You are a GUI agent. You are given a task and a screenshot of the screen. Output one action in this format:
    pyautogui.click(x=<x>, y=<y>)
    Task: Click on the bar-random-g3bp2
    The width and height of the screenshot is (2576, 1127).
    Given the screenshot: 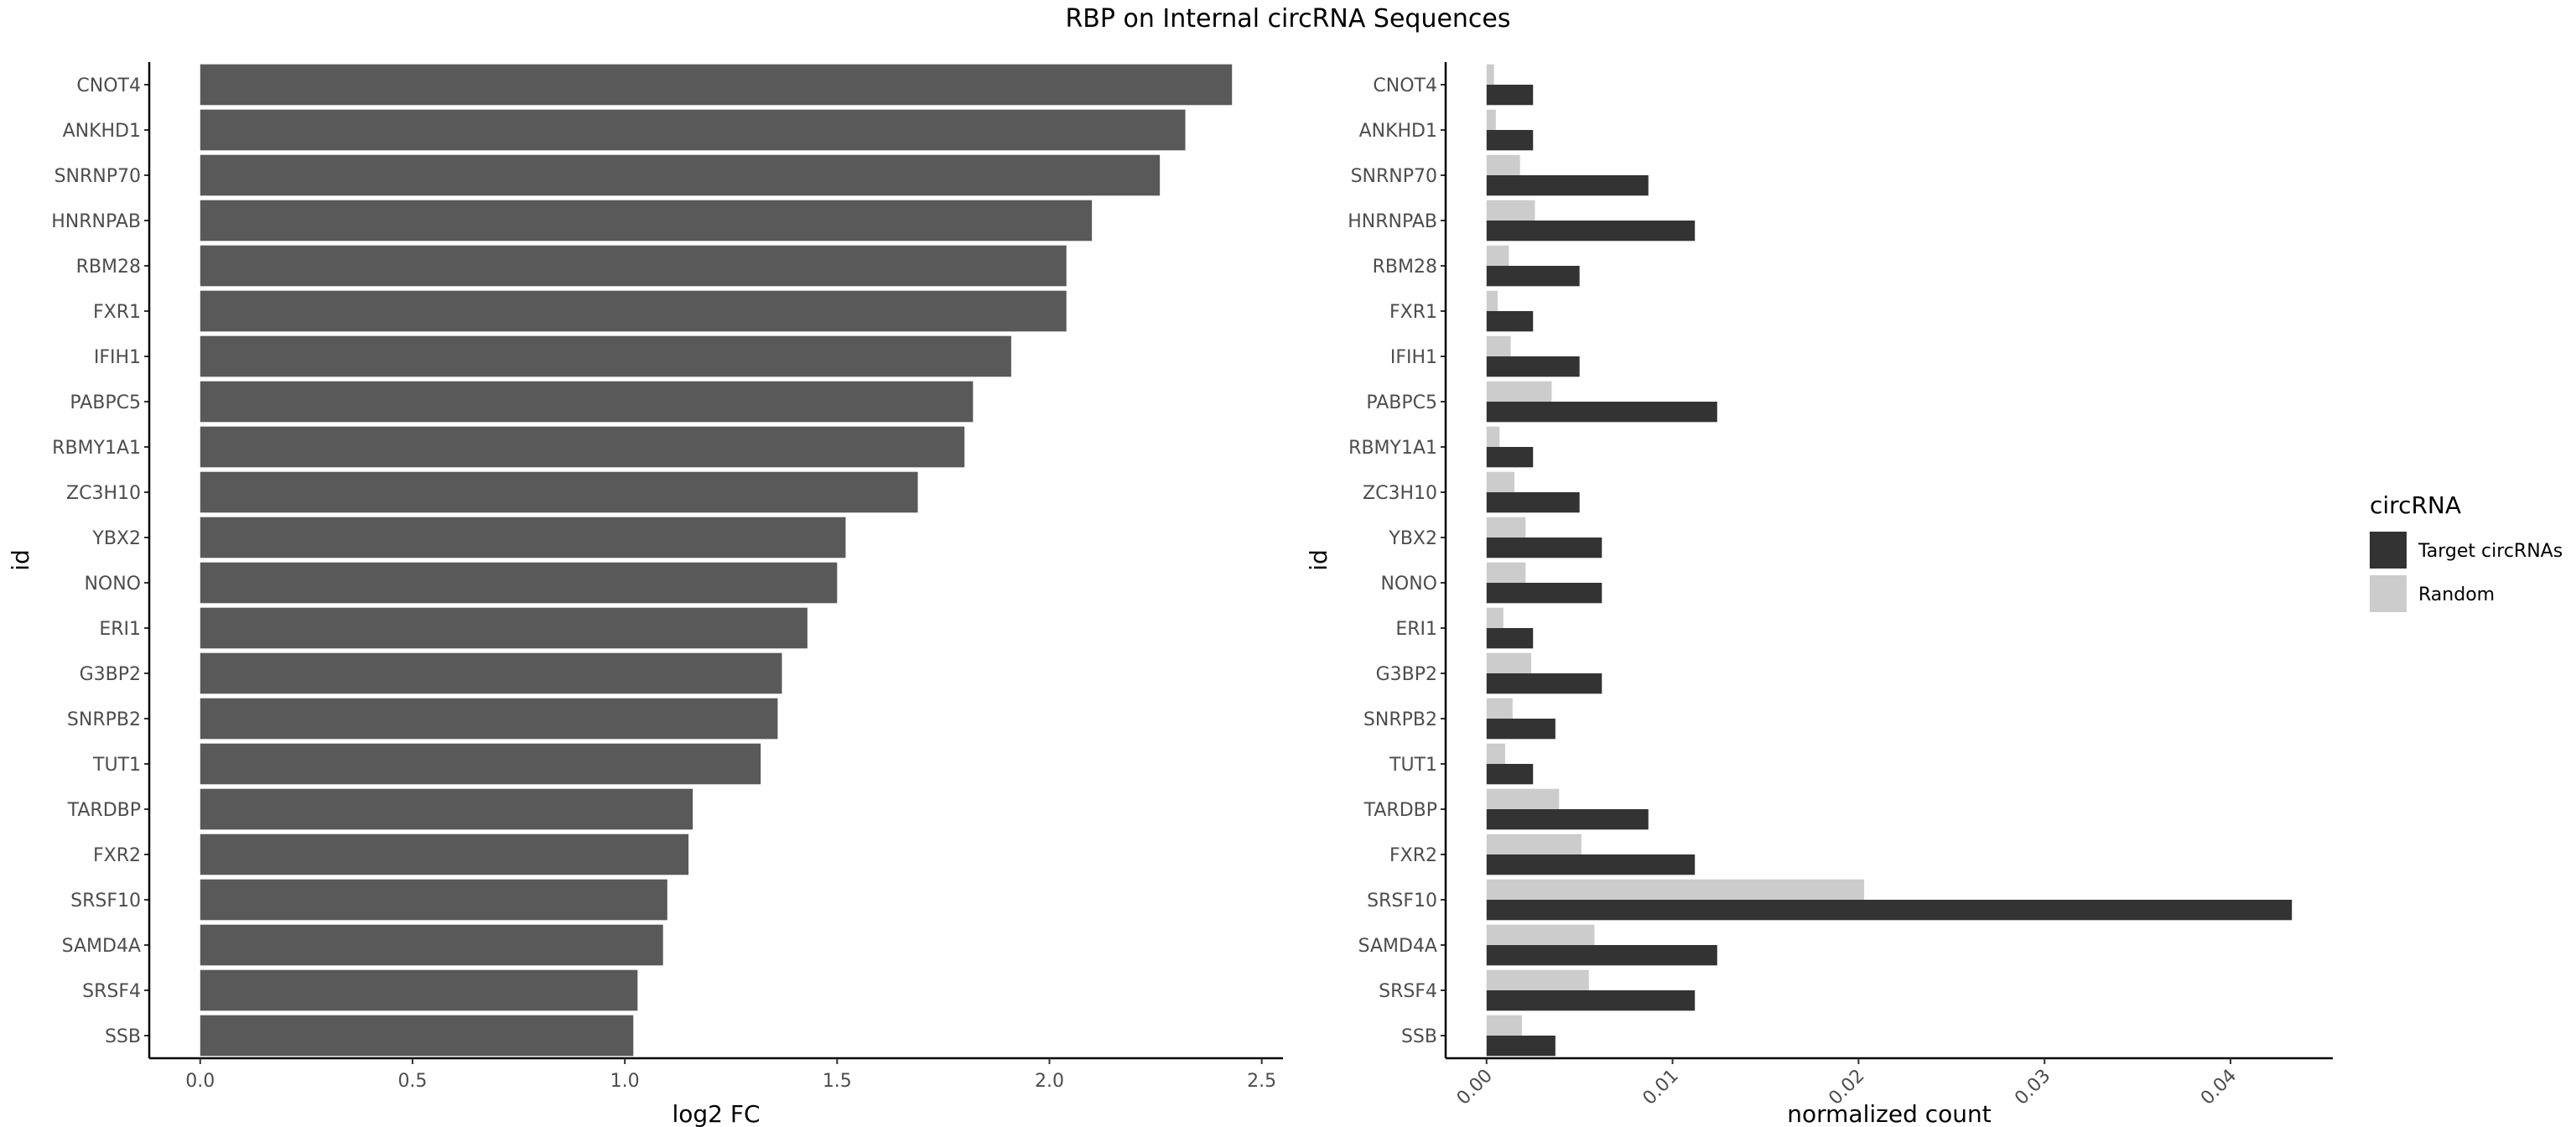 What is the action you would take?
    pyautogui.click(x=1509, y=662)
    